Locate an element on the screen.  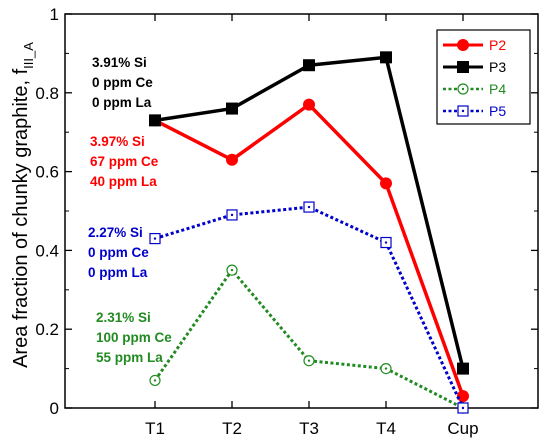
annotation-line: 67 ppm Ce is located at coordinates (124, 161).